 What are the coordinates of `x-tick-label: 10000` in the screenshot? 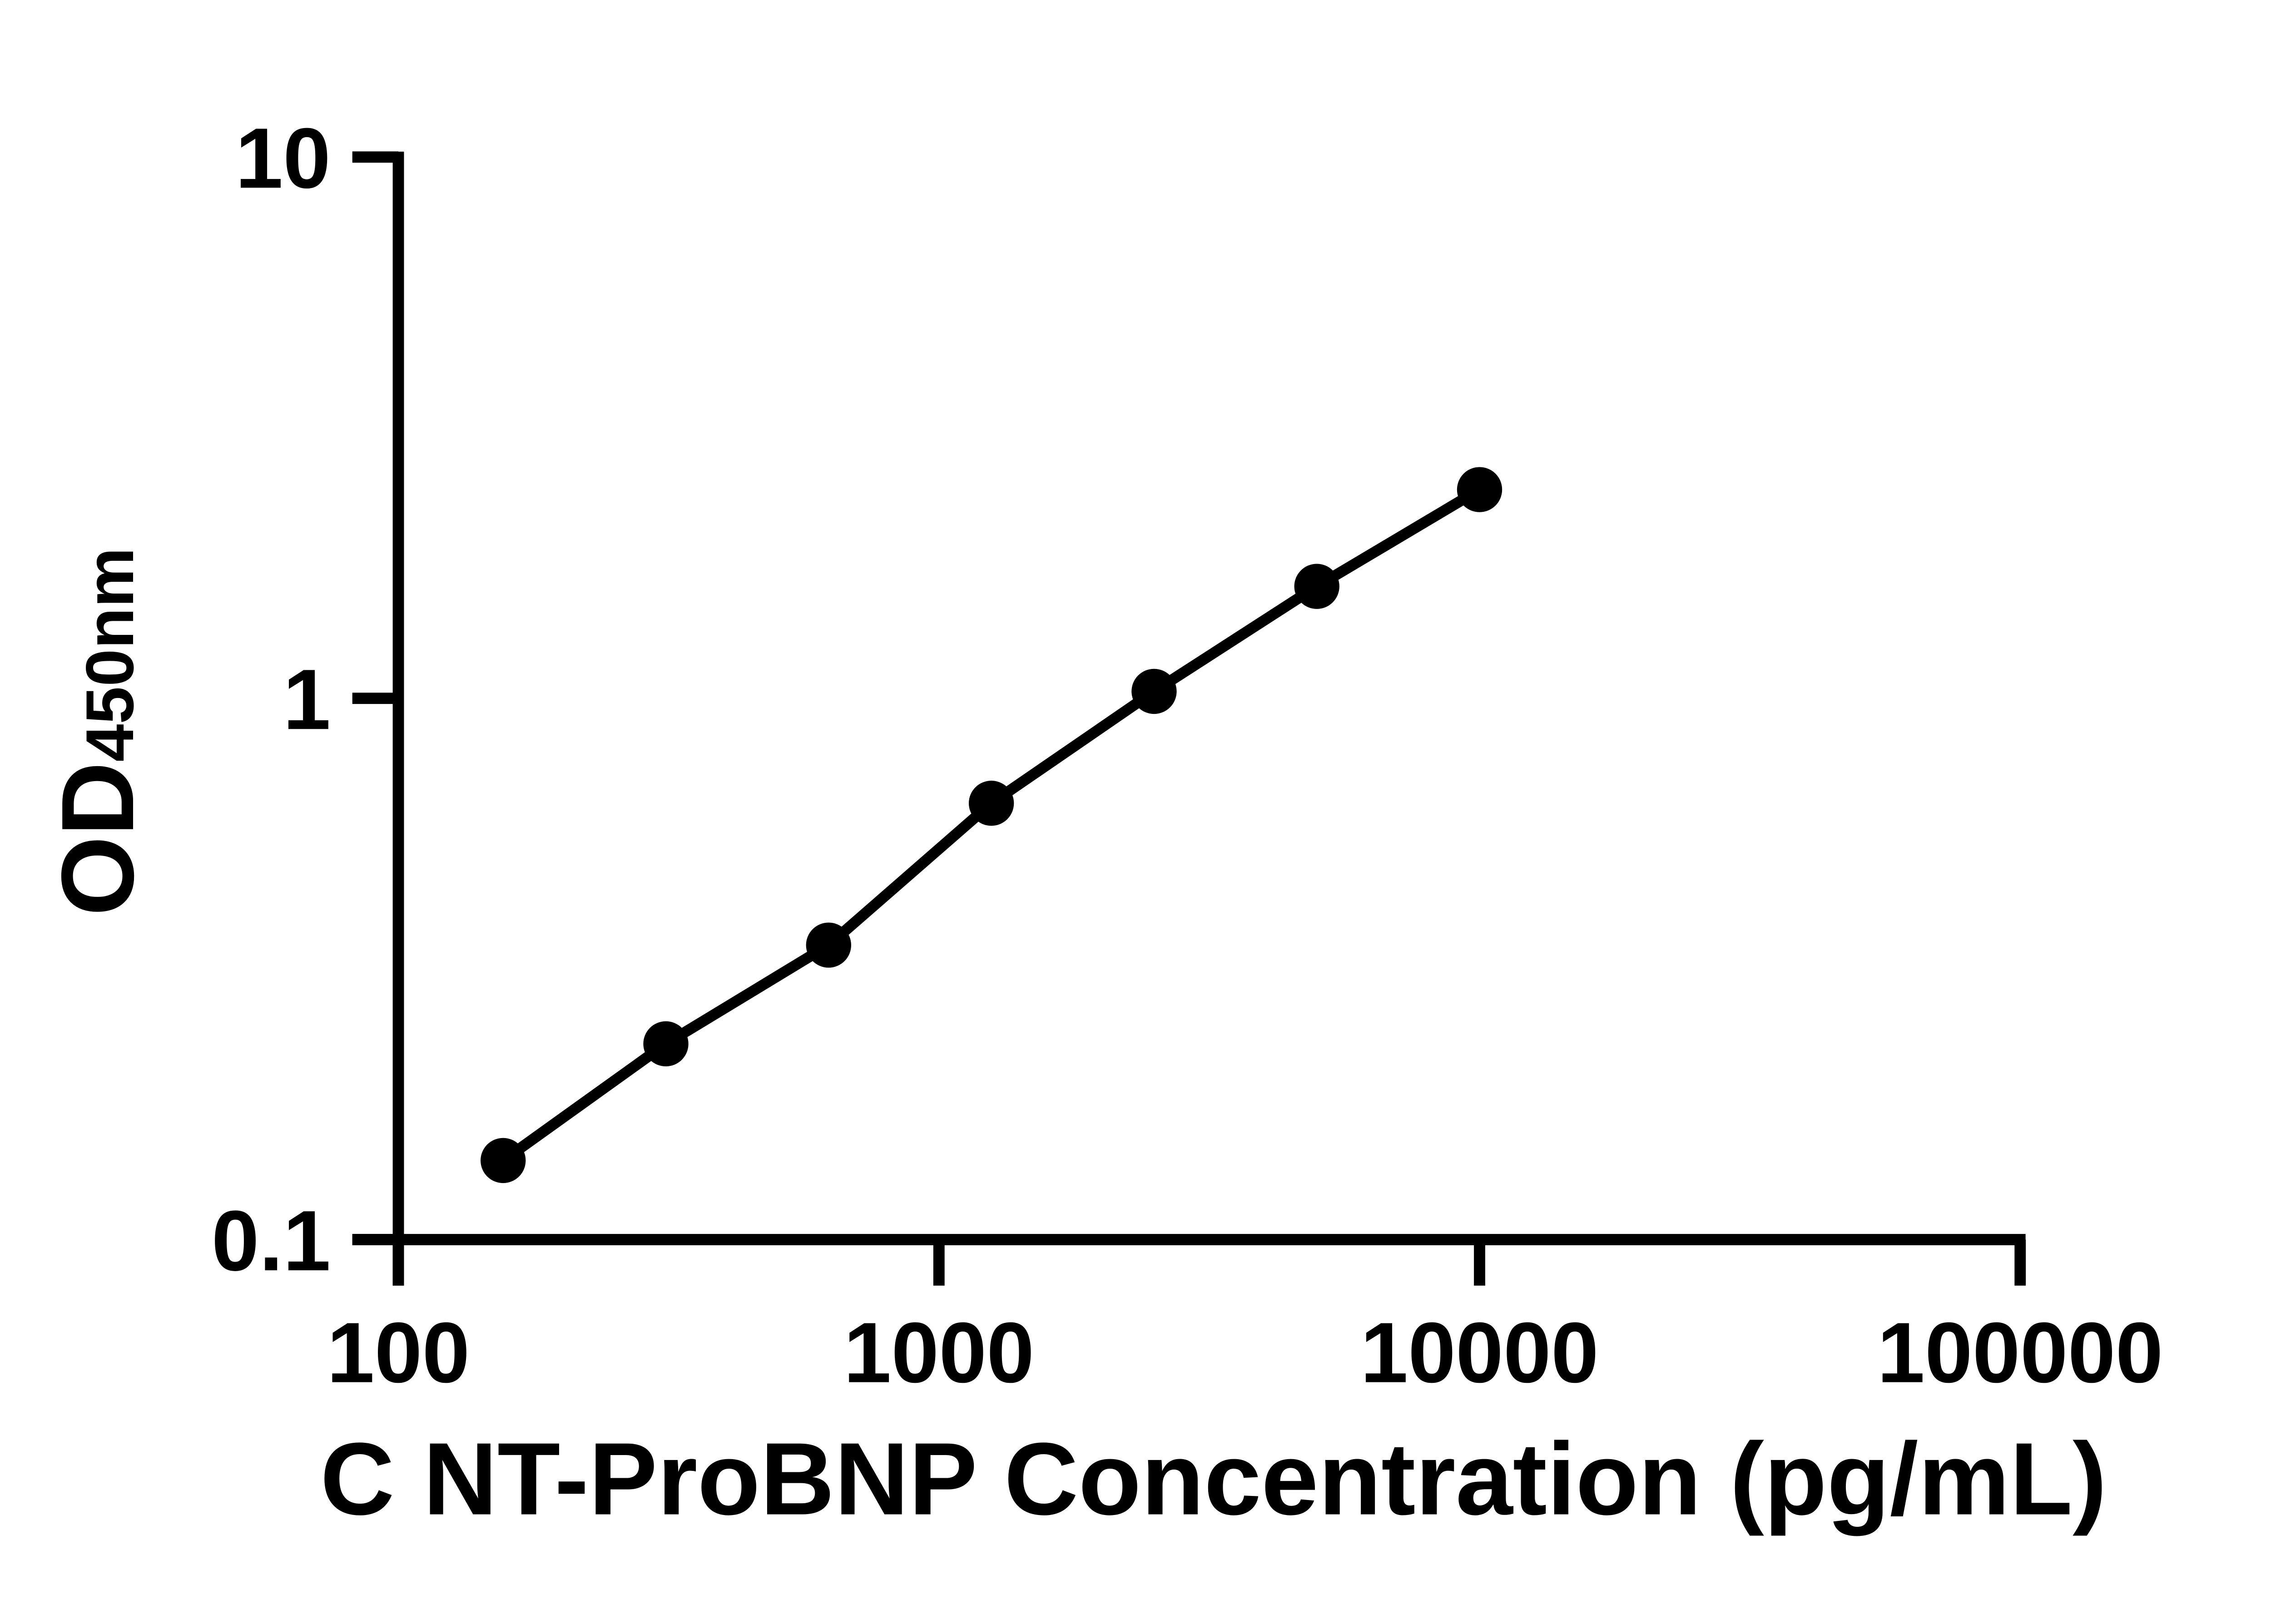 It's located at (1479, 1352).